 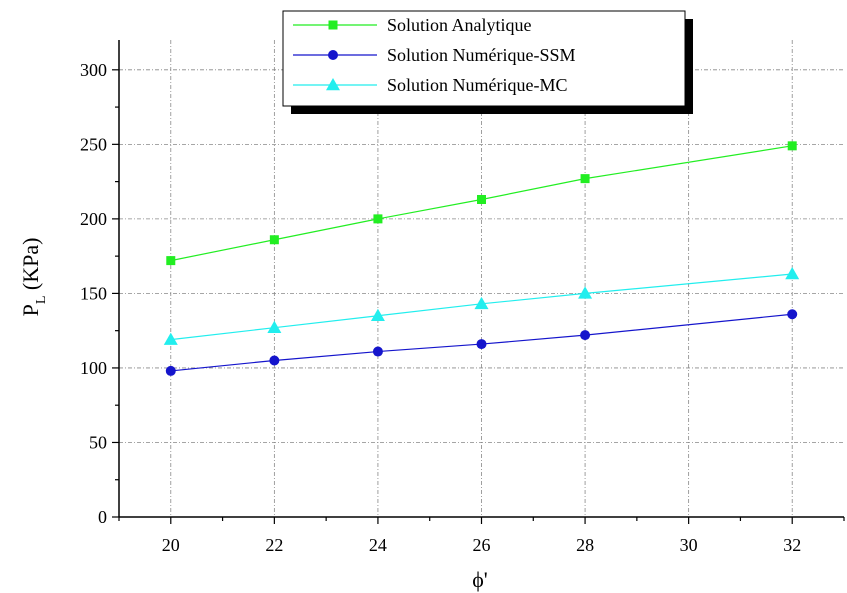 I want to click on x-tick-label-28: 28, so click(x=585, y=545).